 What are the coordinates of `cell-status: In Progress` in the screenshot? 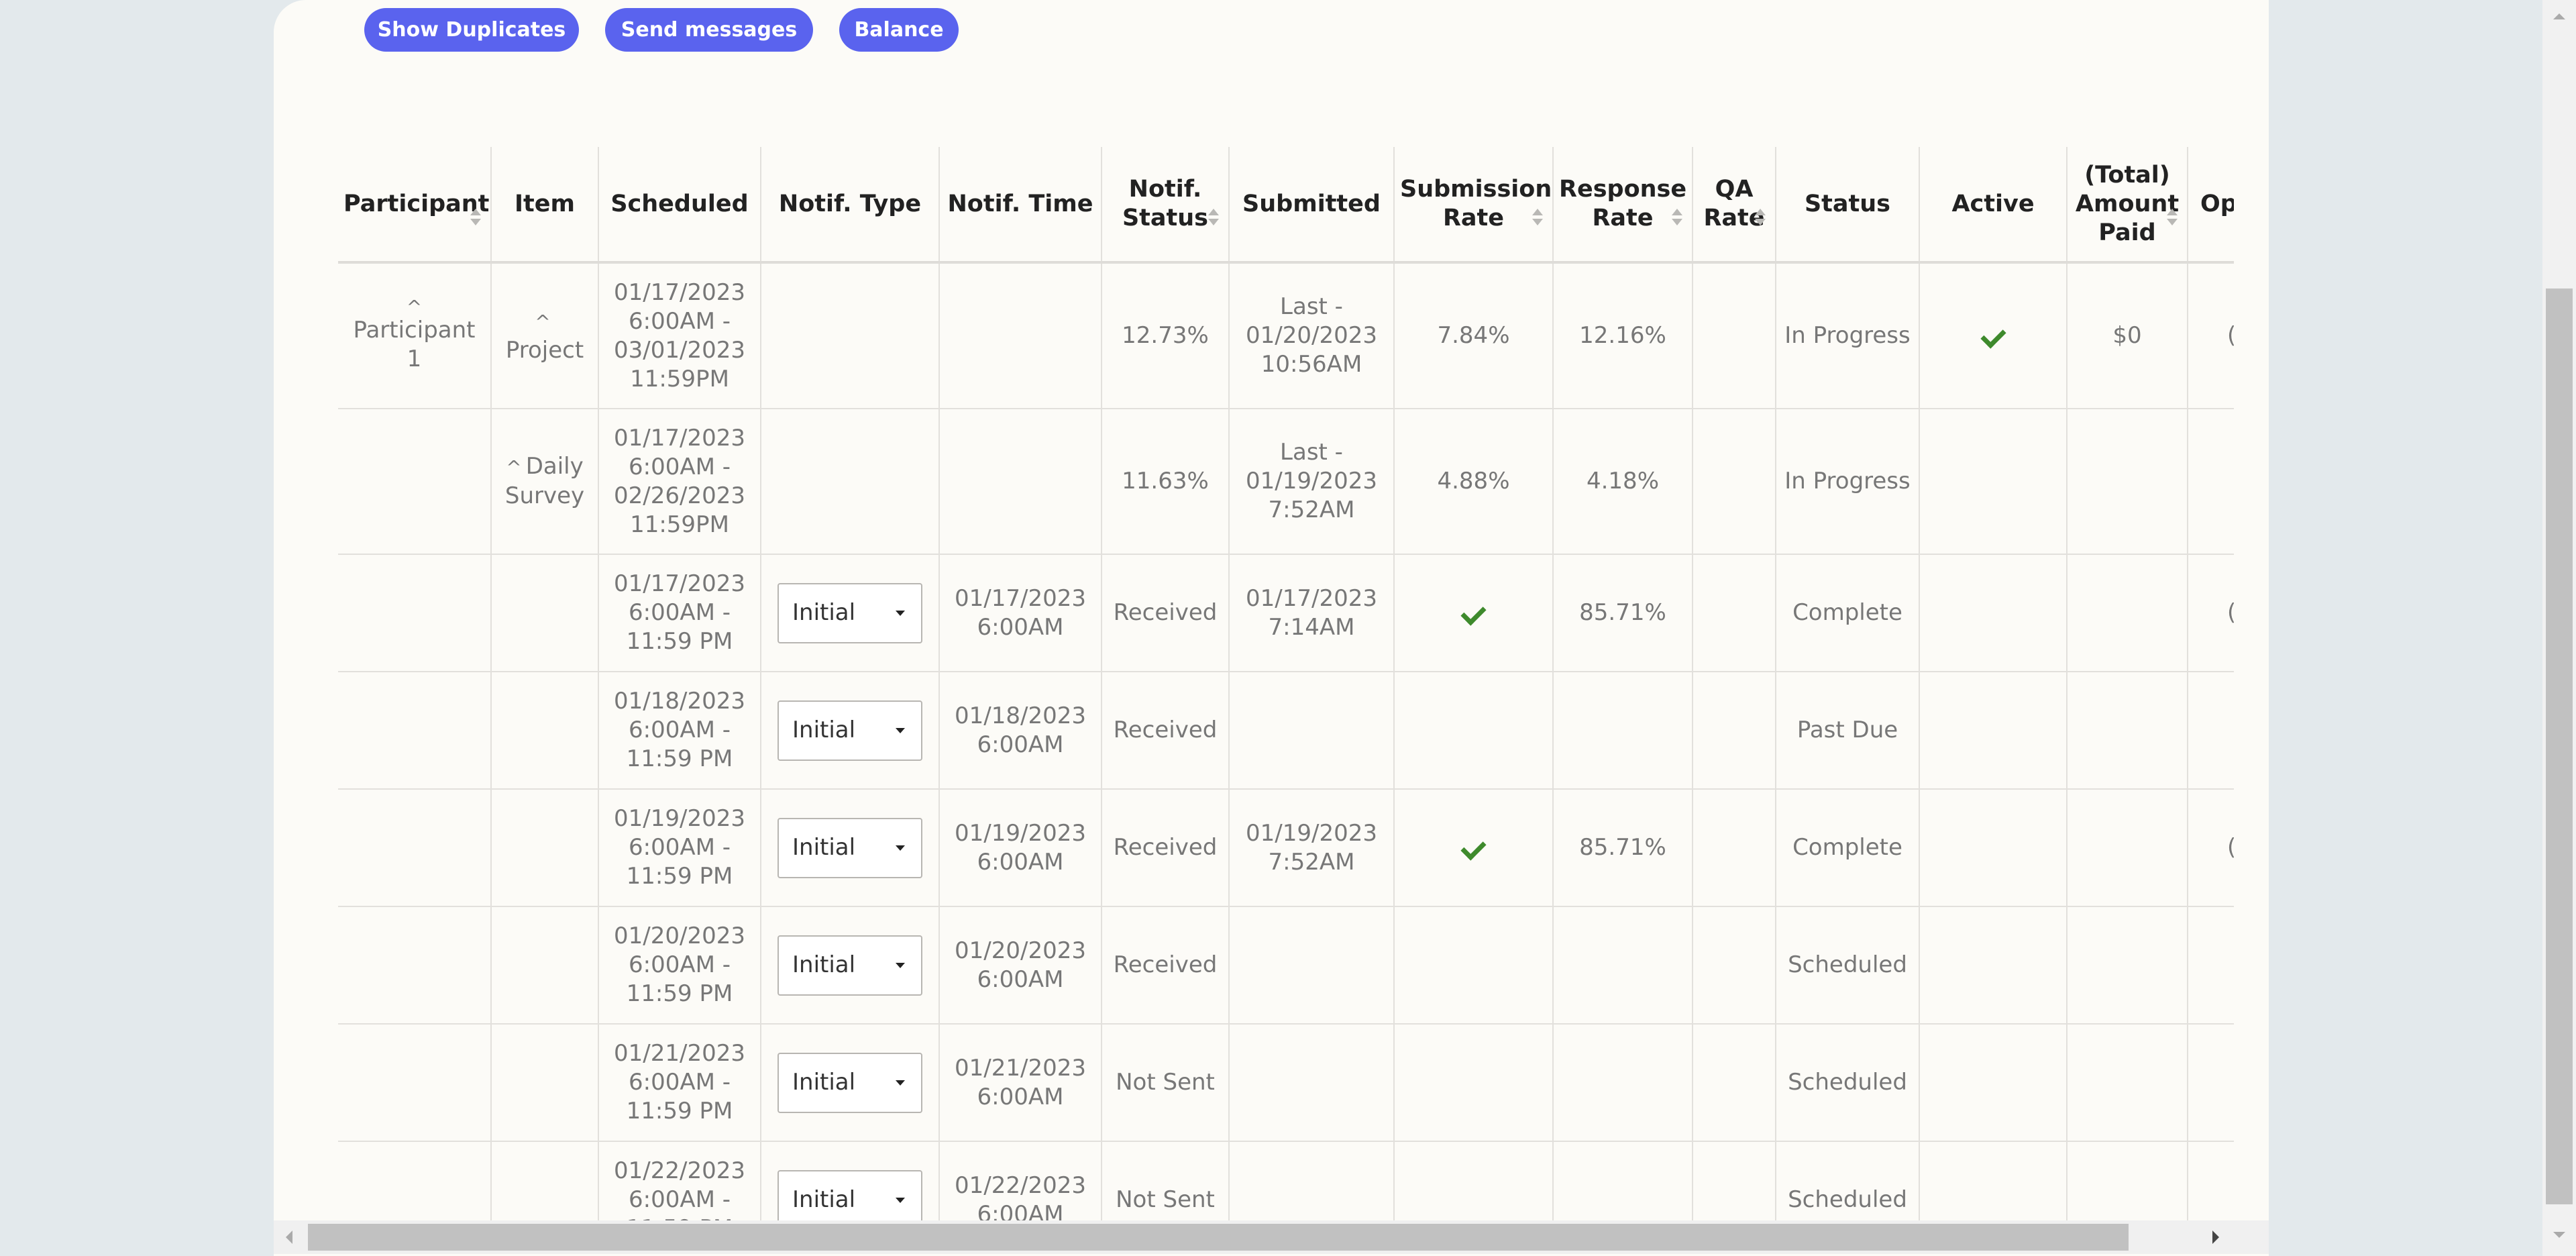 It's located at (1847, 335).